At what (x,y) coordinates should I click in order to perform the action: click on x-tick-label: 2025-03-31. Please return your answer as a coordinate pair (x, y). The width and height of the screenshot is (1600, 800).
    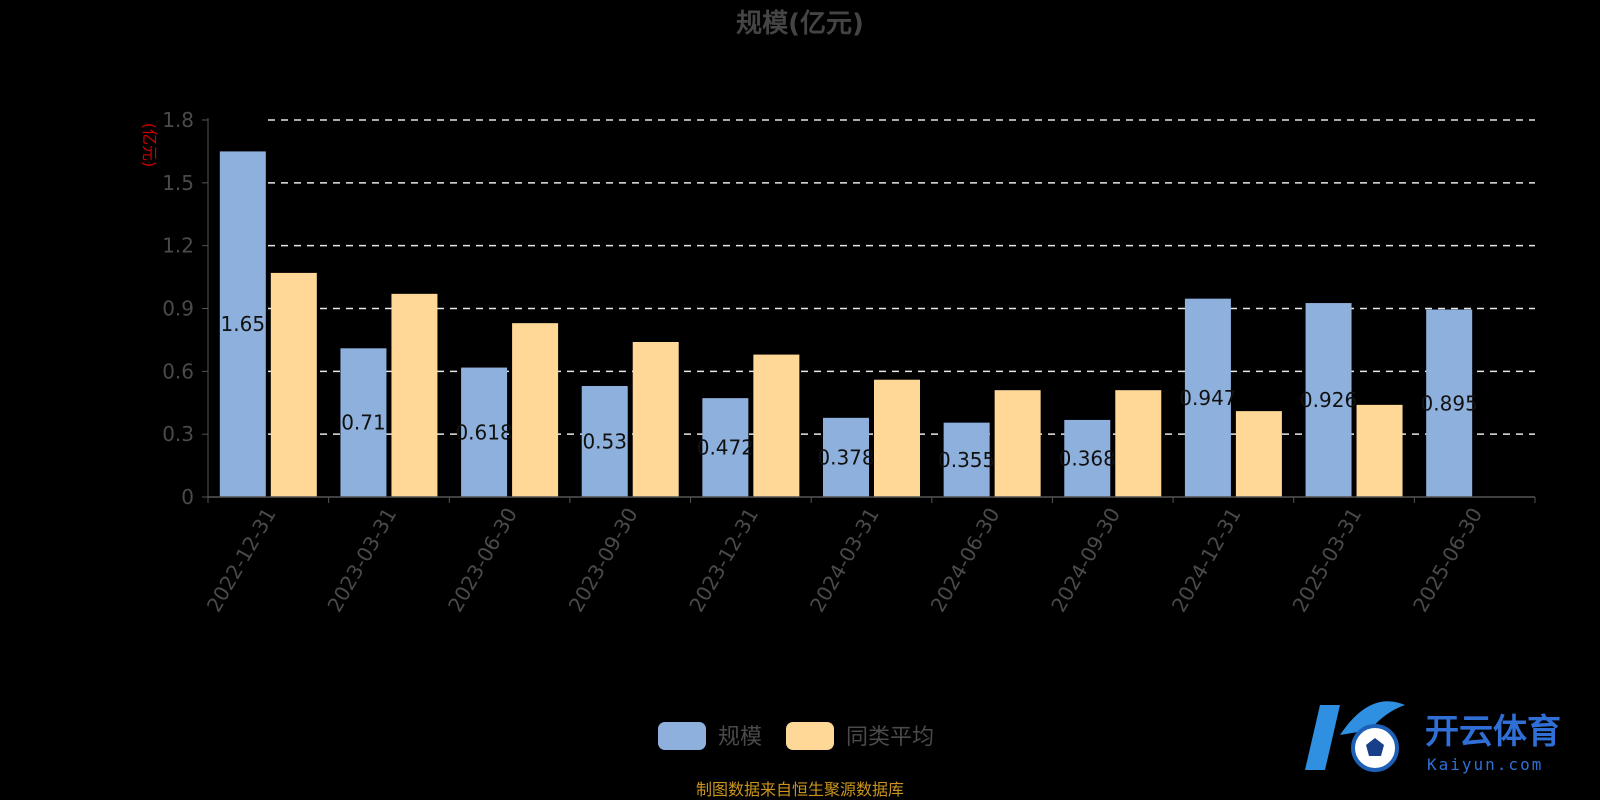
    Looking at the image, I should click on (1326, 560).